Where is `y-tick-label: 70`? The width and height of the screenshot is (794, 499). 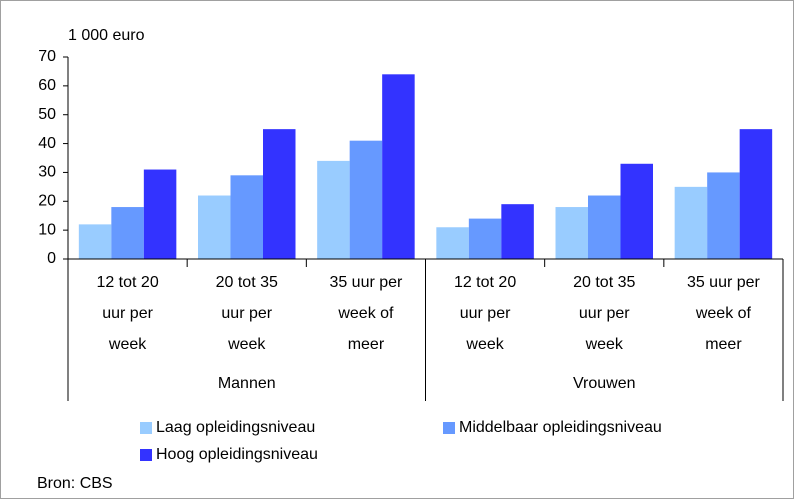
y-tick-label: 70 is located at coordinates (47, 56).